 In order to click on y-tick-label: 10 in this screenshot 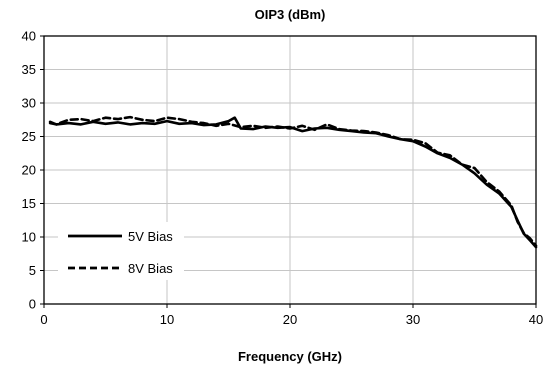, I will do `click(29, 237)`.